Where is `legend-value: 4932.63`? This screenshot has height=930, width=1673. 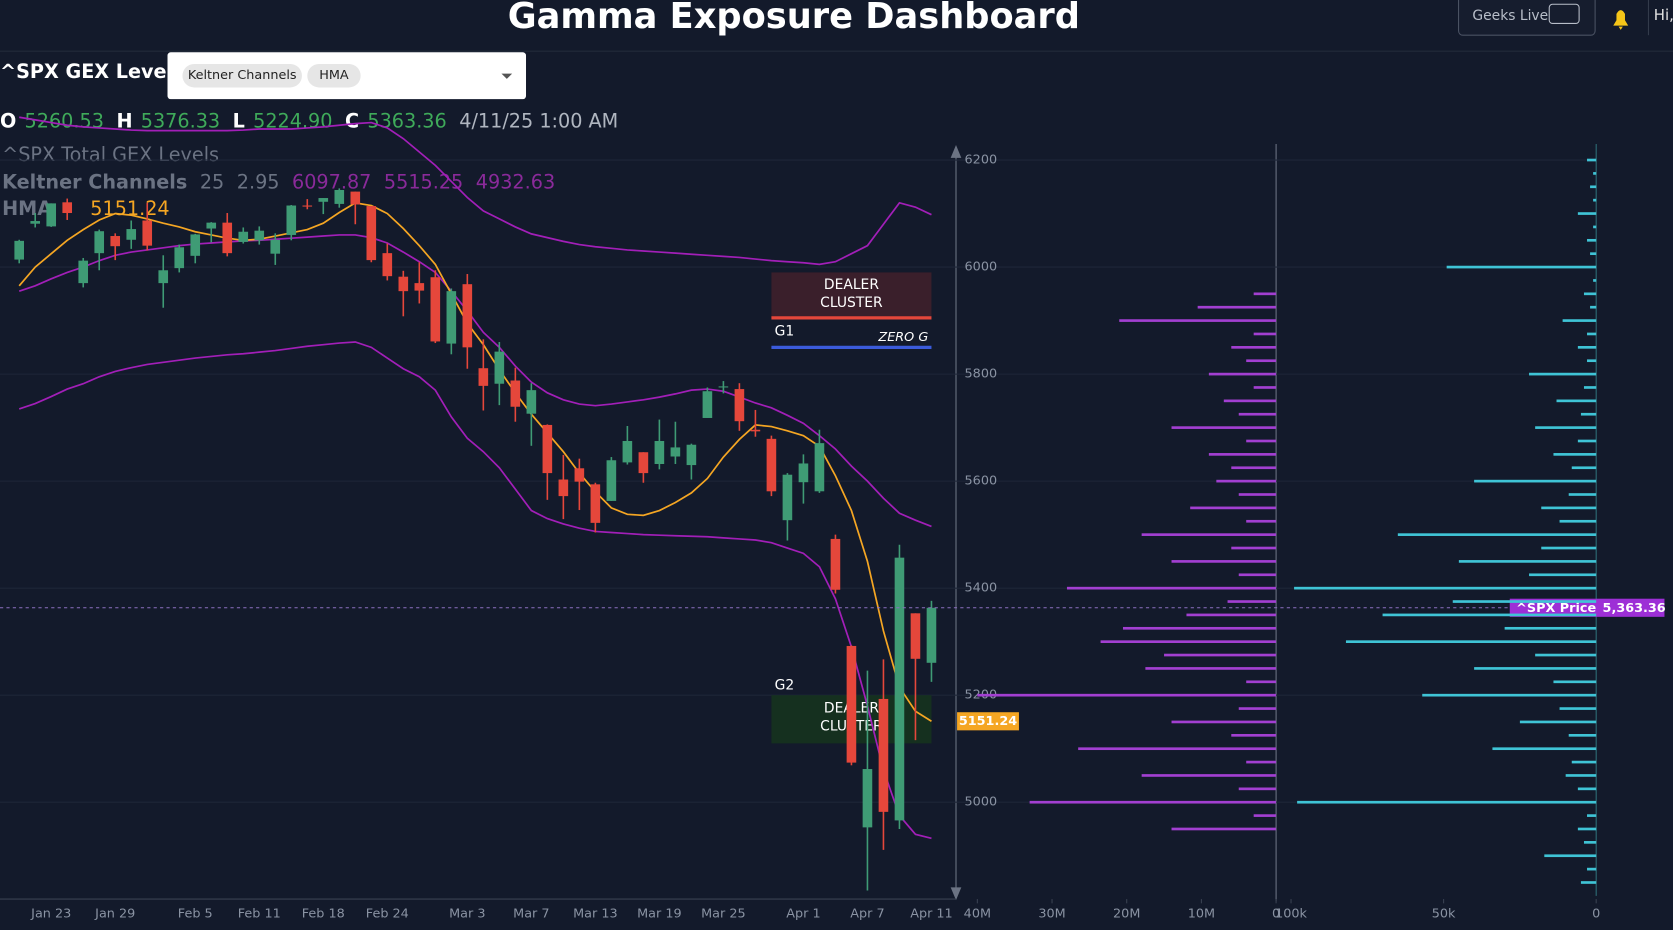
legend-value: 4932.63 is located at coordinates (515, 181).